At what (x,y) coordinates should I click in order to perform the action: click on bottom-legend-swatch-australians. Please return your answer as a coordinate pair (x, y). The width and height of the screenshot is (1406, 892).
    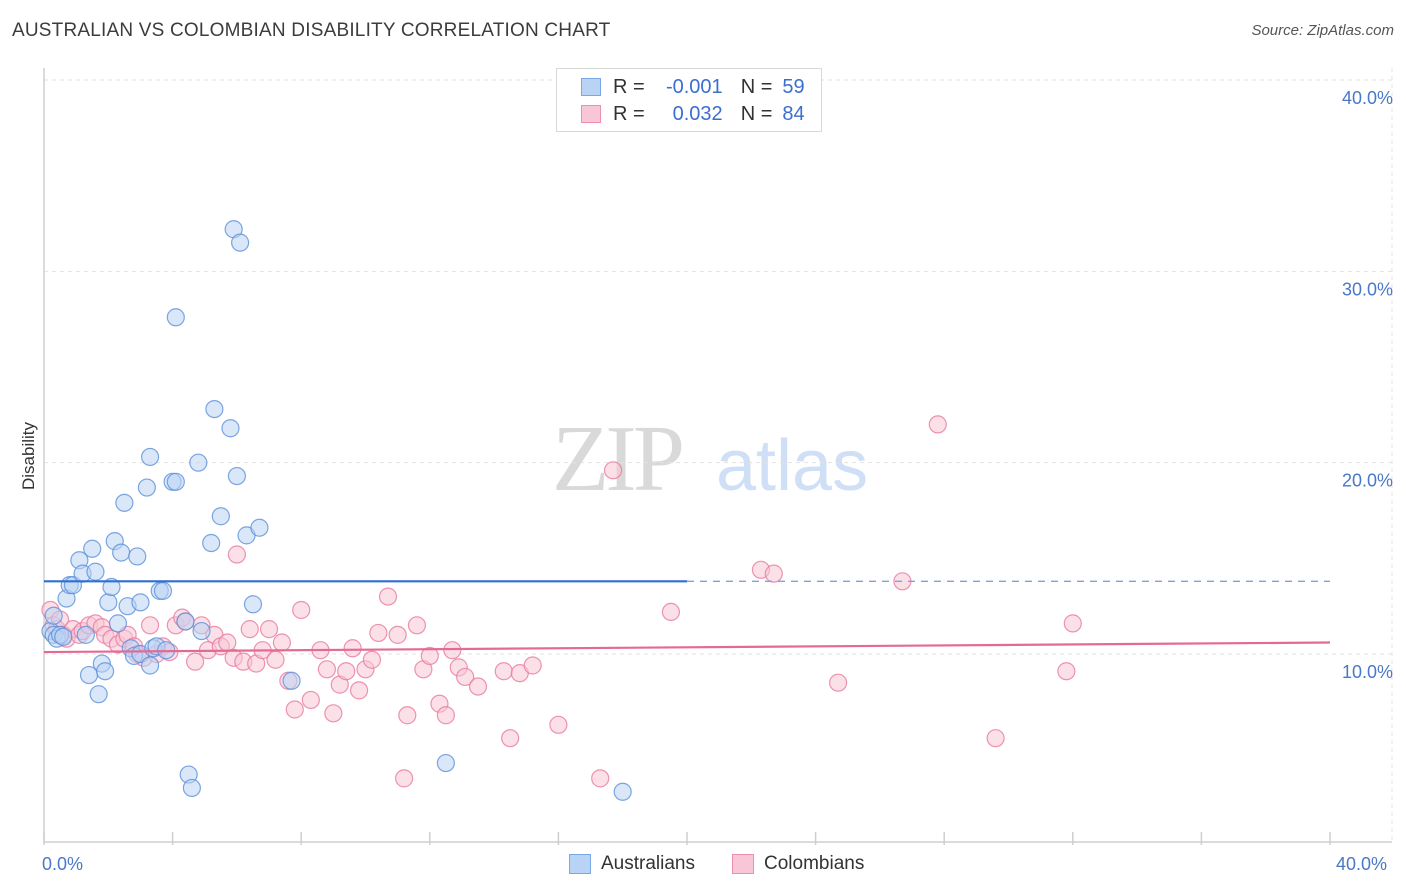
    Looking at the image, I should click on (580, 864).